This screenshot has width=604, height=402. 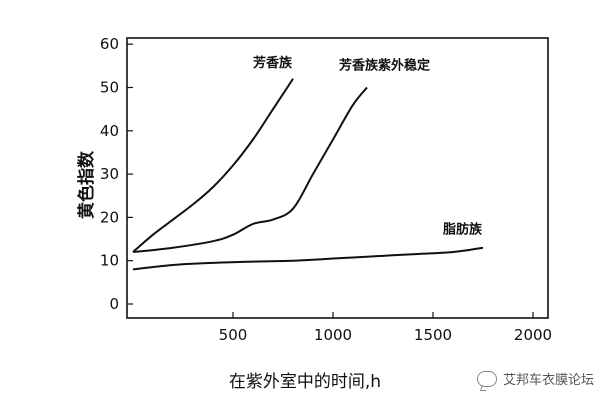 I want to click on watermark: 艾邦车衣膜论坛, so click(x=535, y=378).